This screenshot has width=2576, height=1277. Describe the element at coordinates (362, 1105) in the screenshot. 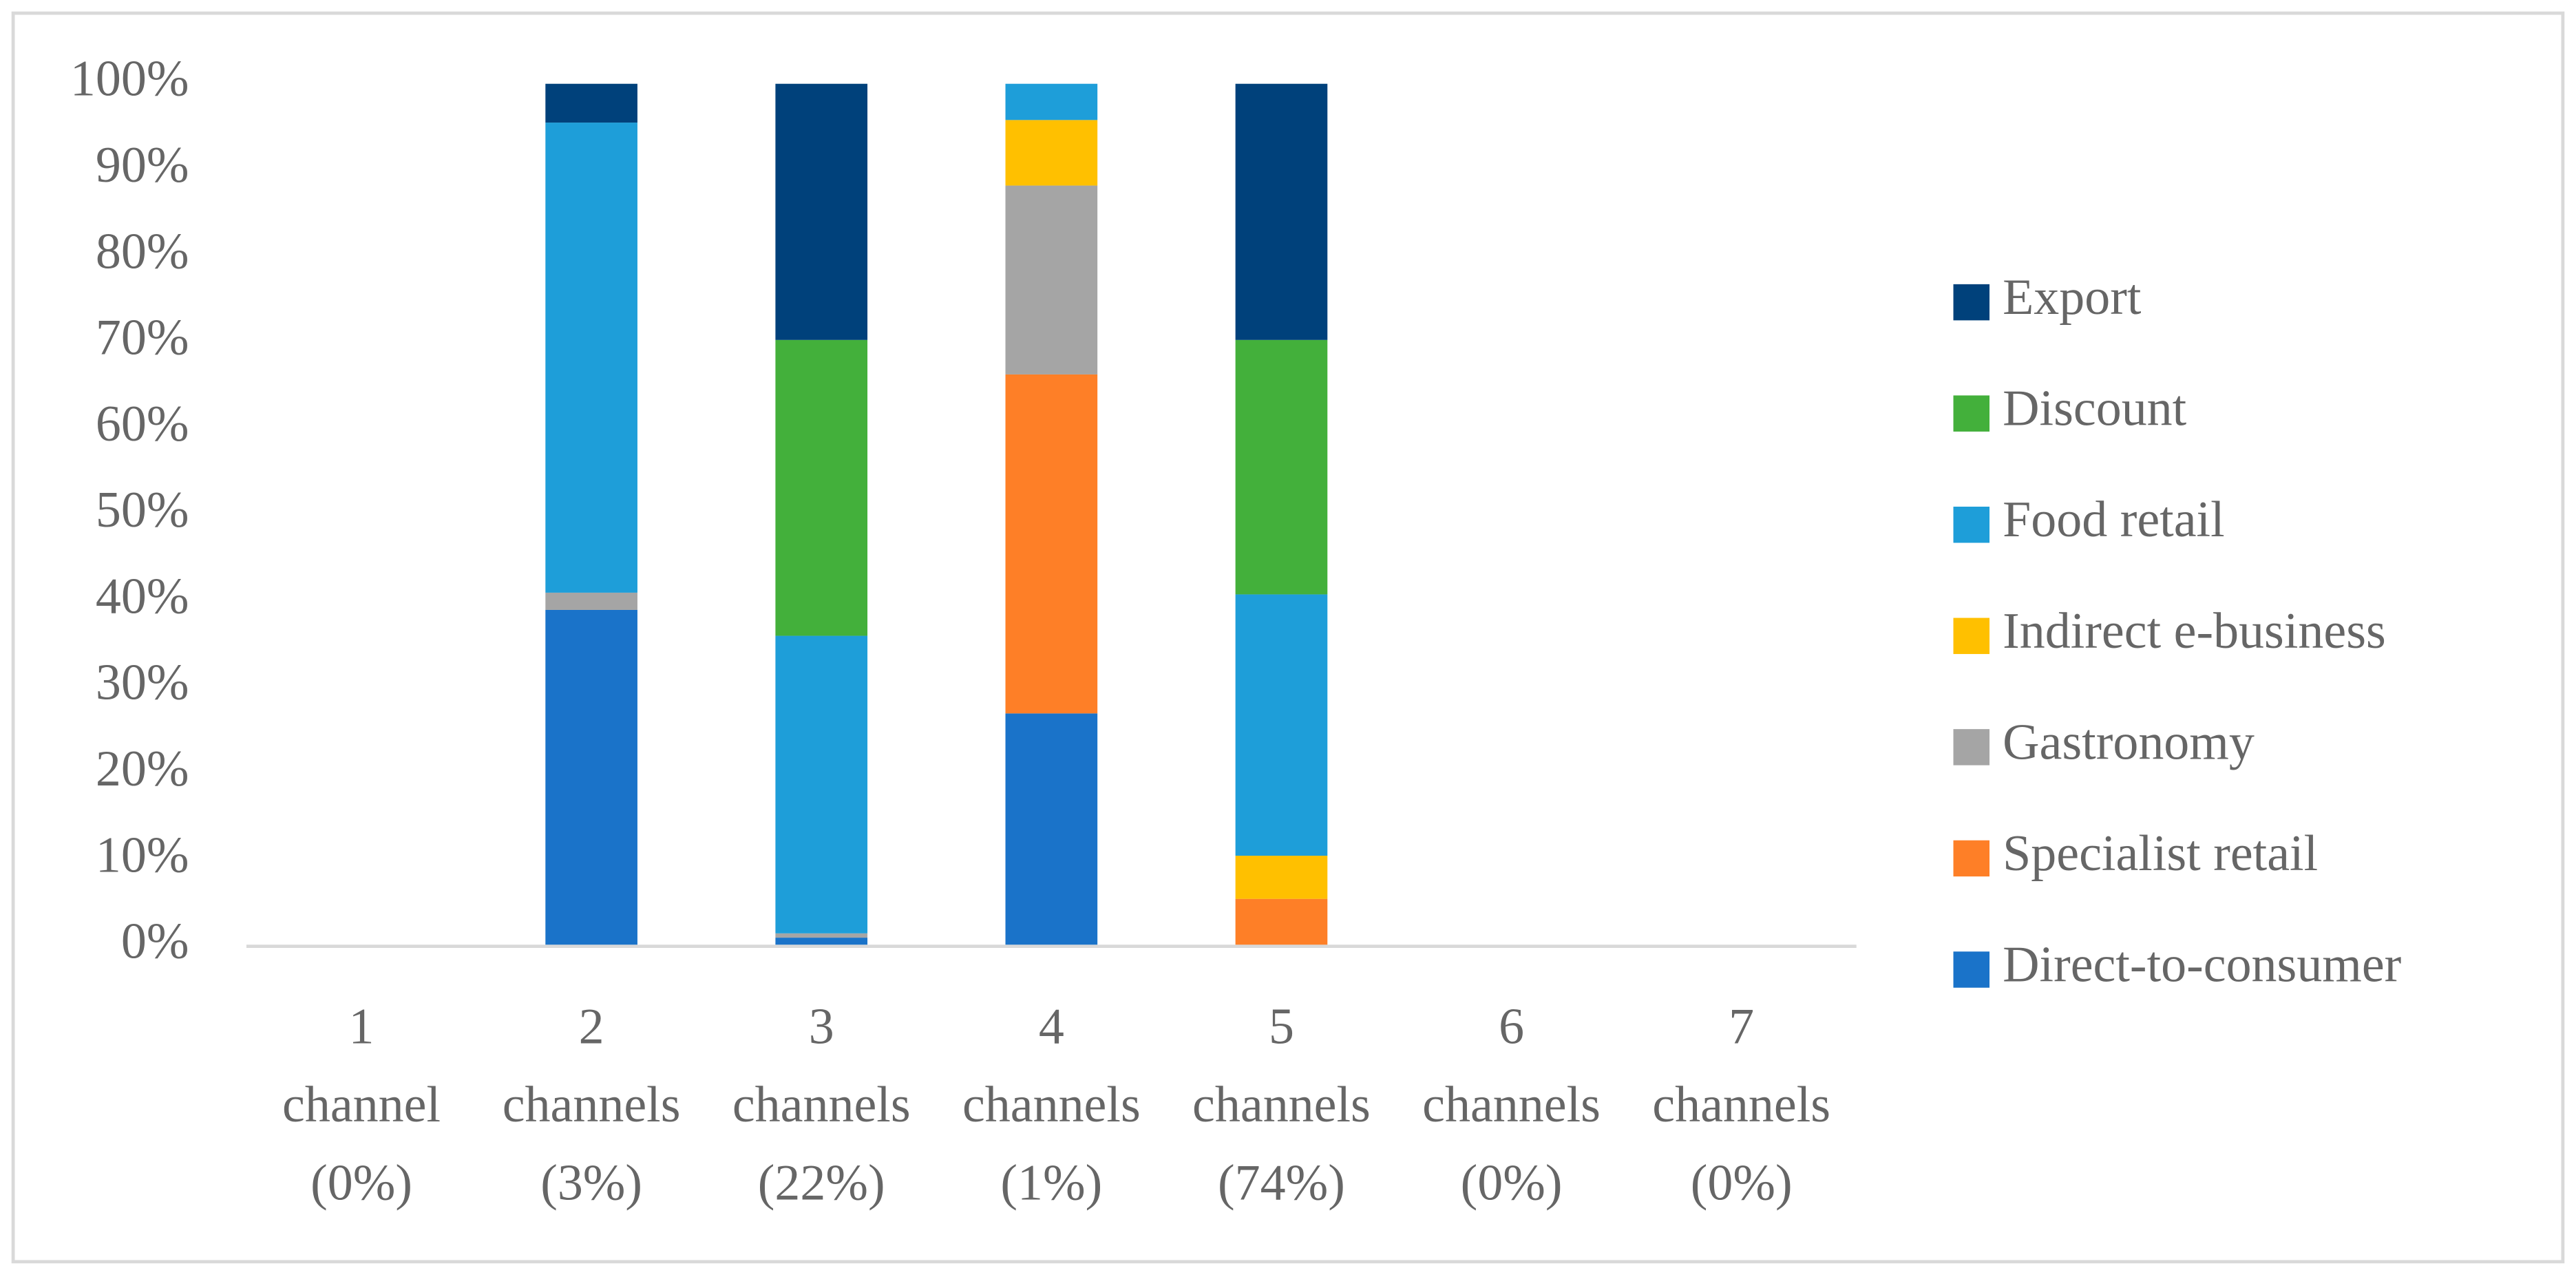

I see `x-tick-label: channel` at that location.